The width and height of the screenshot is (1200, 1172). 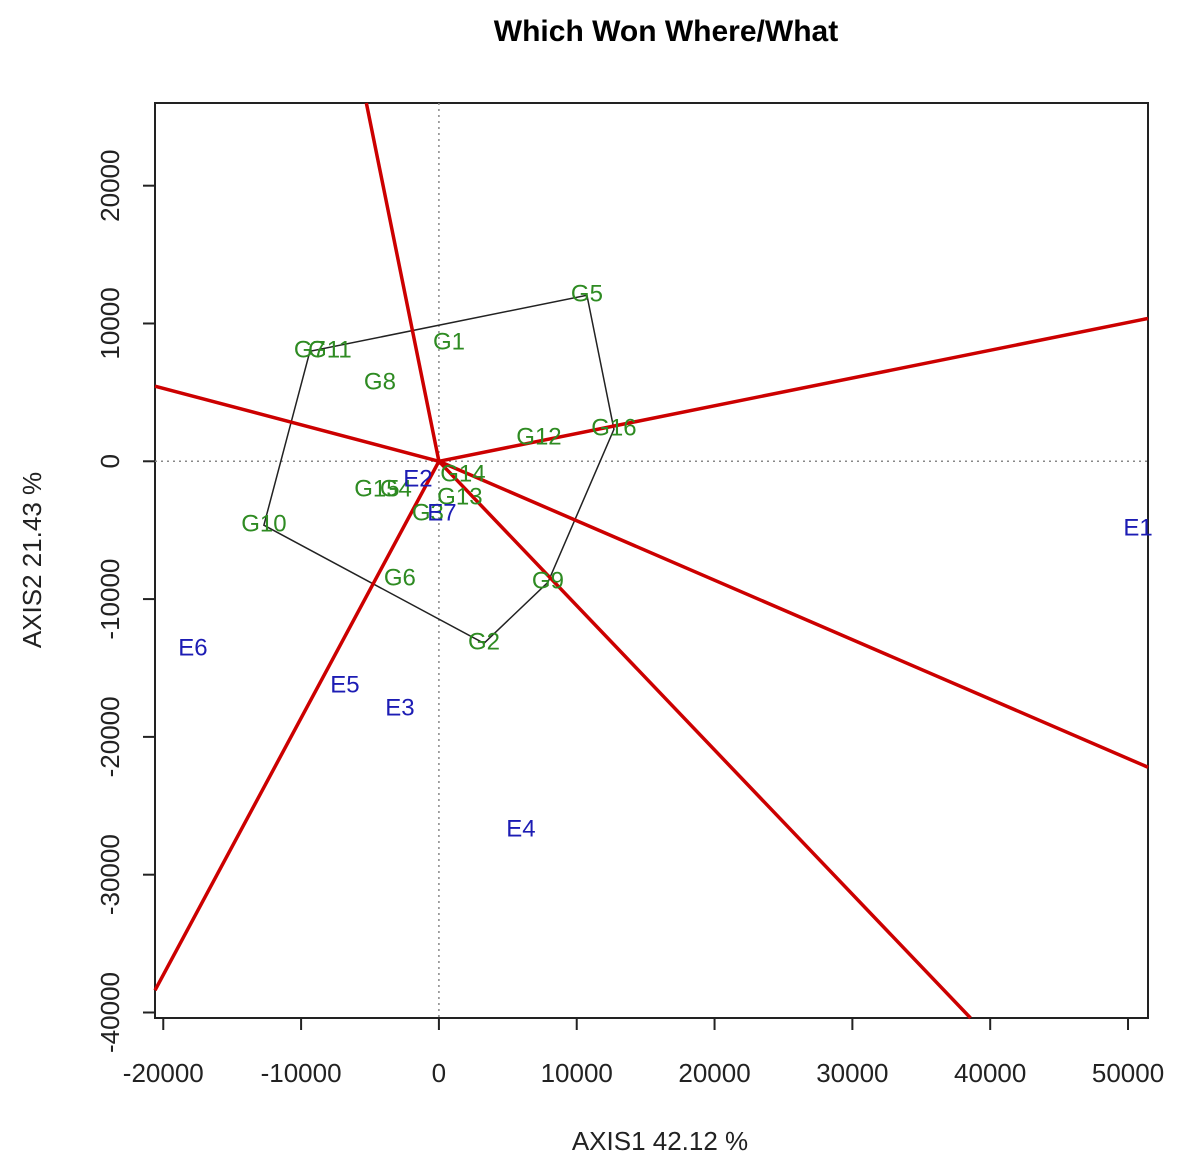 What do you see at coordinates (439, 469) in the screenshot?
I see `hull` at bounding box center [439, 469].